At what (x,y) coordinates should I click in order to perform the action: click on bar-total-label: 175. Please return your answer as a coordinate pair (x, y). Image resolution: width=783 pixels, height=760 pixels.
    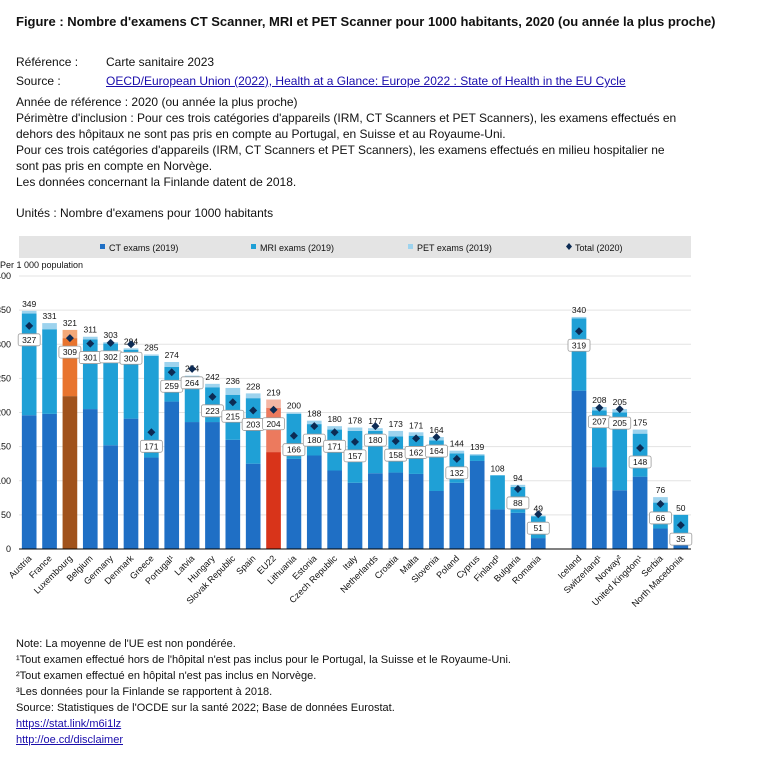
    Looking at the image, I should click on (640, 423).